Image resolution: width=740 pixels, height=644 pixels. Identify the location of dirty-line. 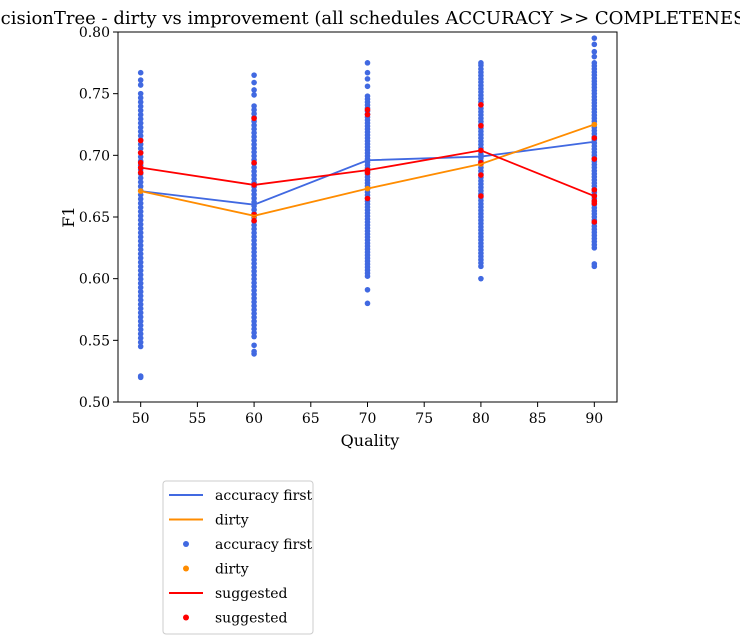
(367, 170).